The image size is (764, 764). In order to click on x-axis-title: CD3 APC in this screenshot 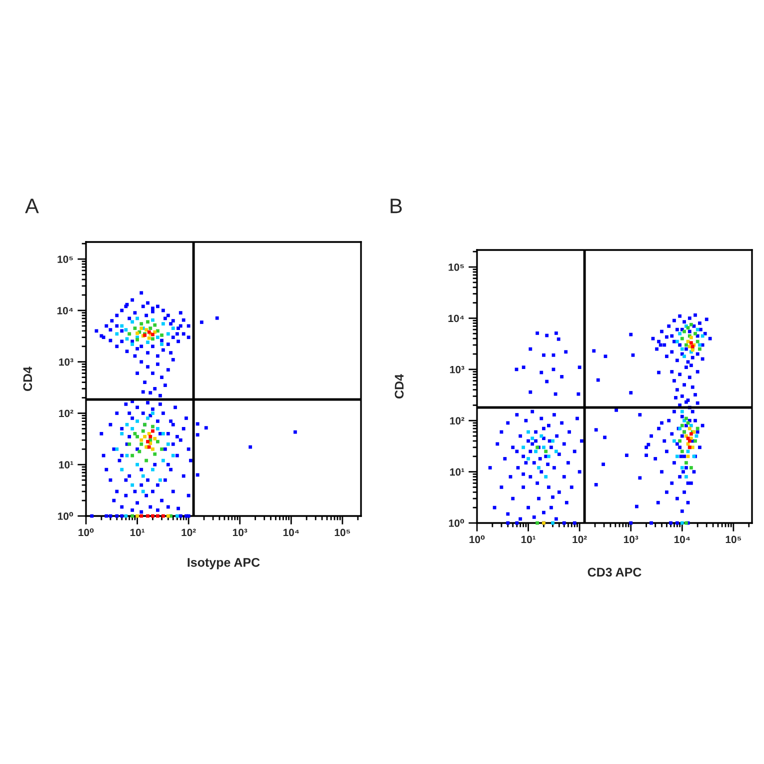, I will do `click(615, 572)`.